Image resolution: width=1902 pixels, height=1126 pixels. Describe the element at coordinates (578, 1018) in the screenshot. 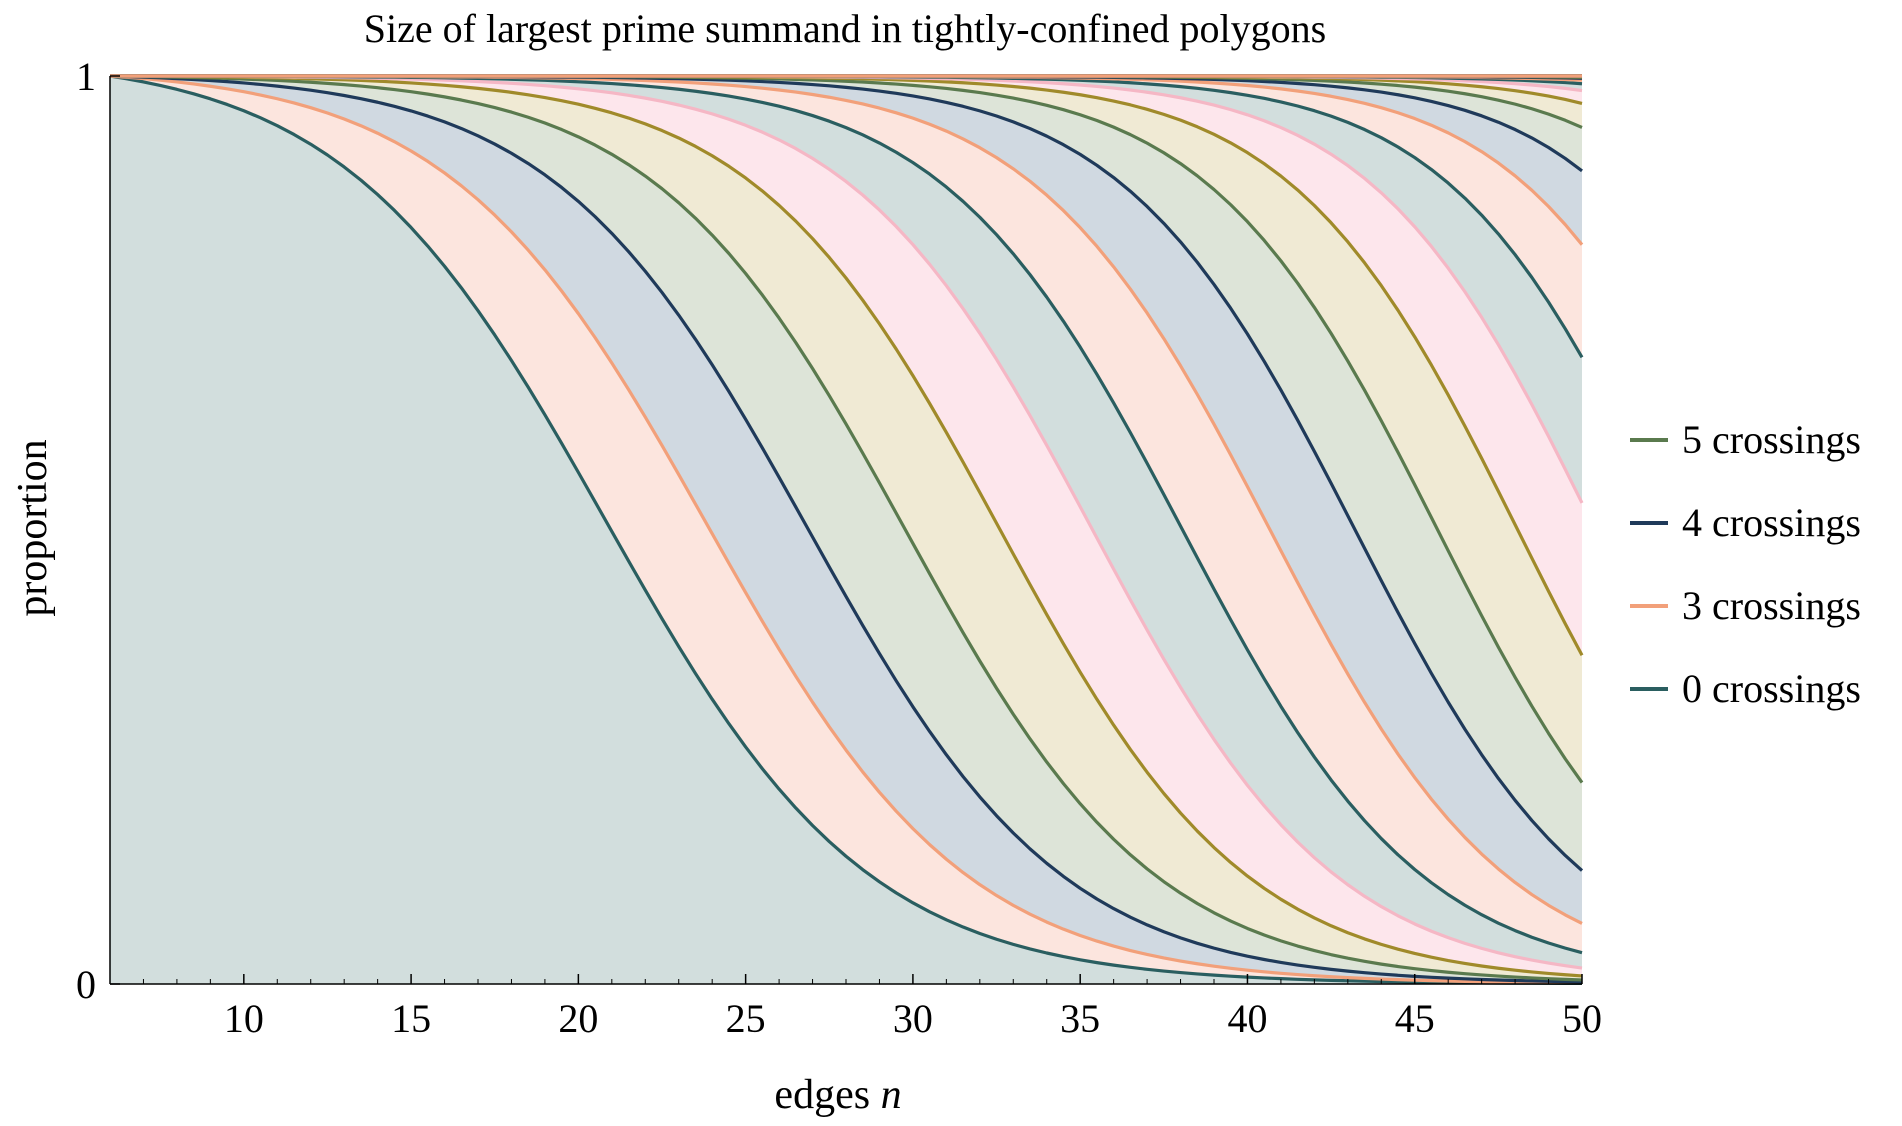

I see `x-tick-label: 20` at that location.